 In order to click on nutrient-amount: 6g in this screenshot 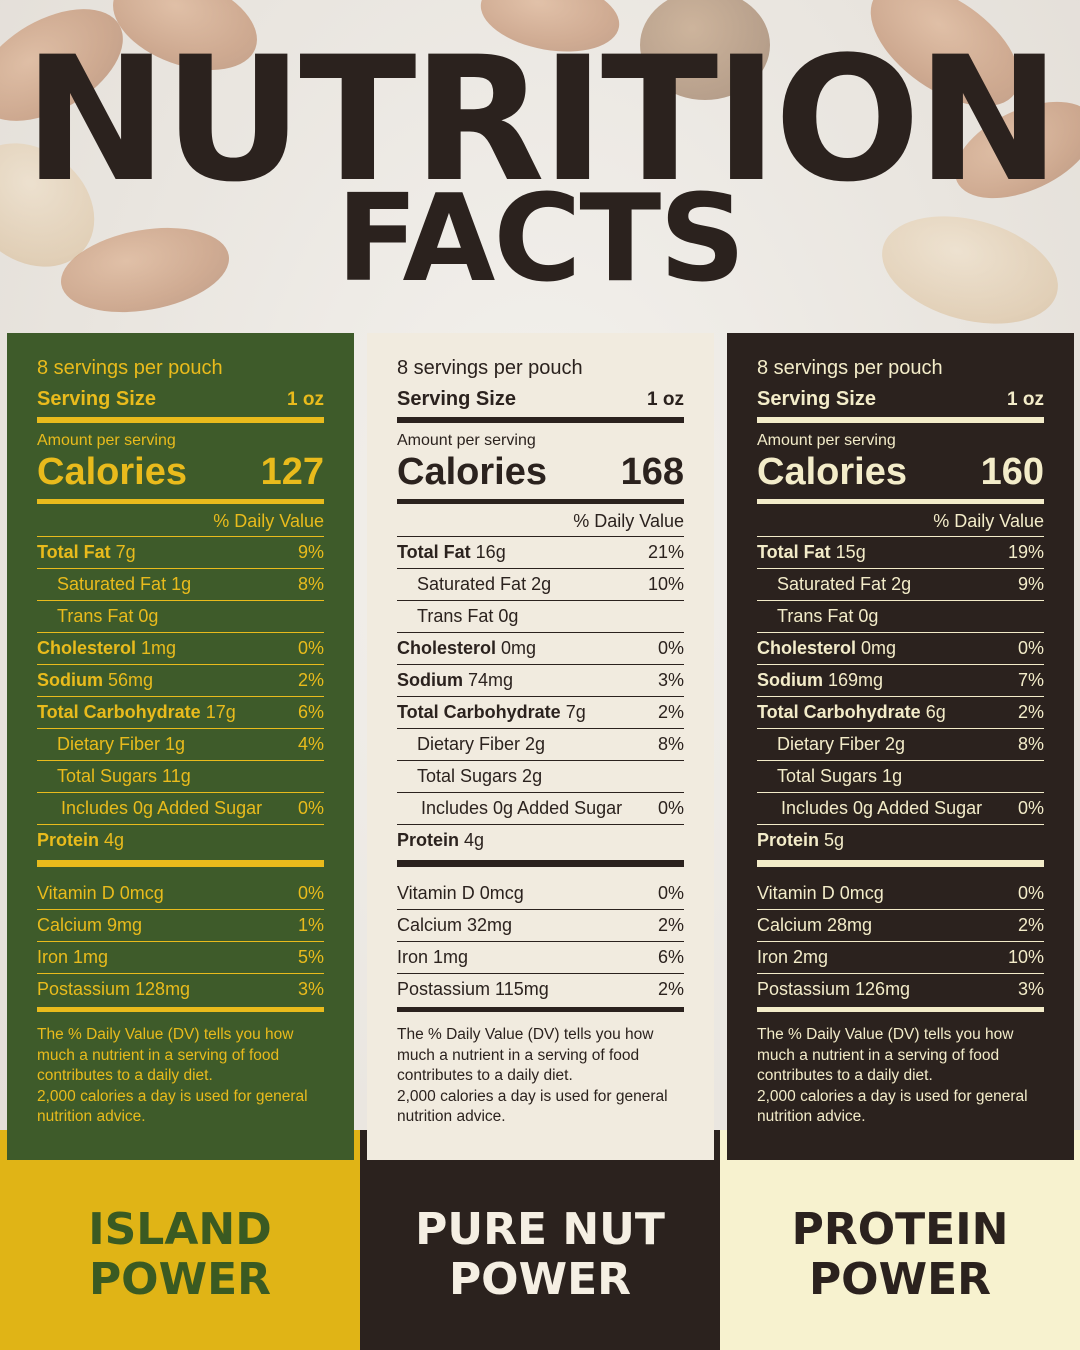, I will do `click(933, 712)`.